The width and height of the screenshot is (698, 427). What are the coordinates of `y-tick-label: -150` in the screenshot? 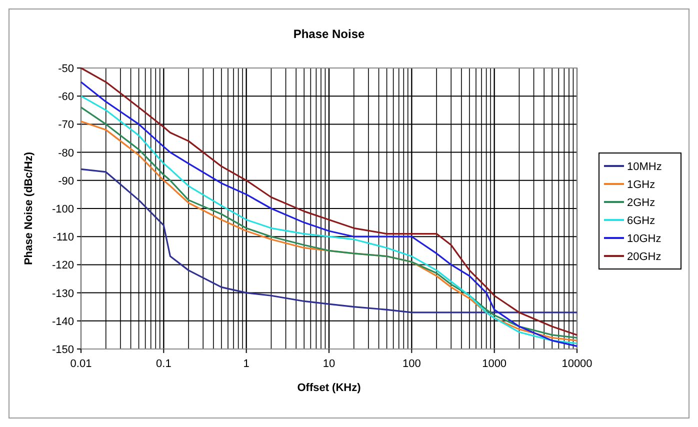 It's located at (63, 350).